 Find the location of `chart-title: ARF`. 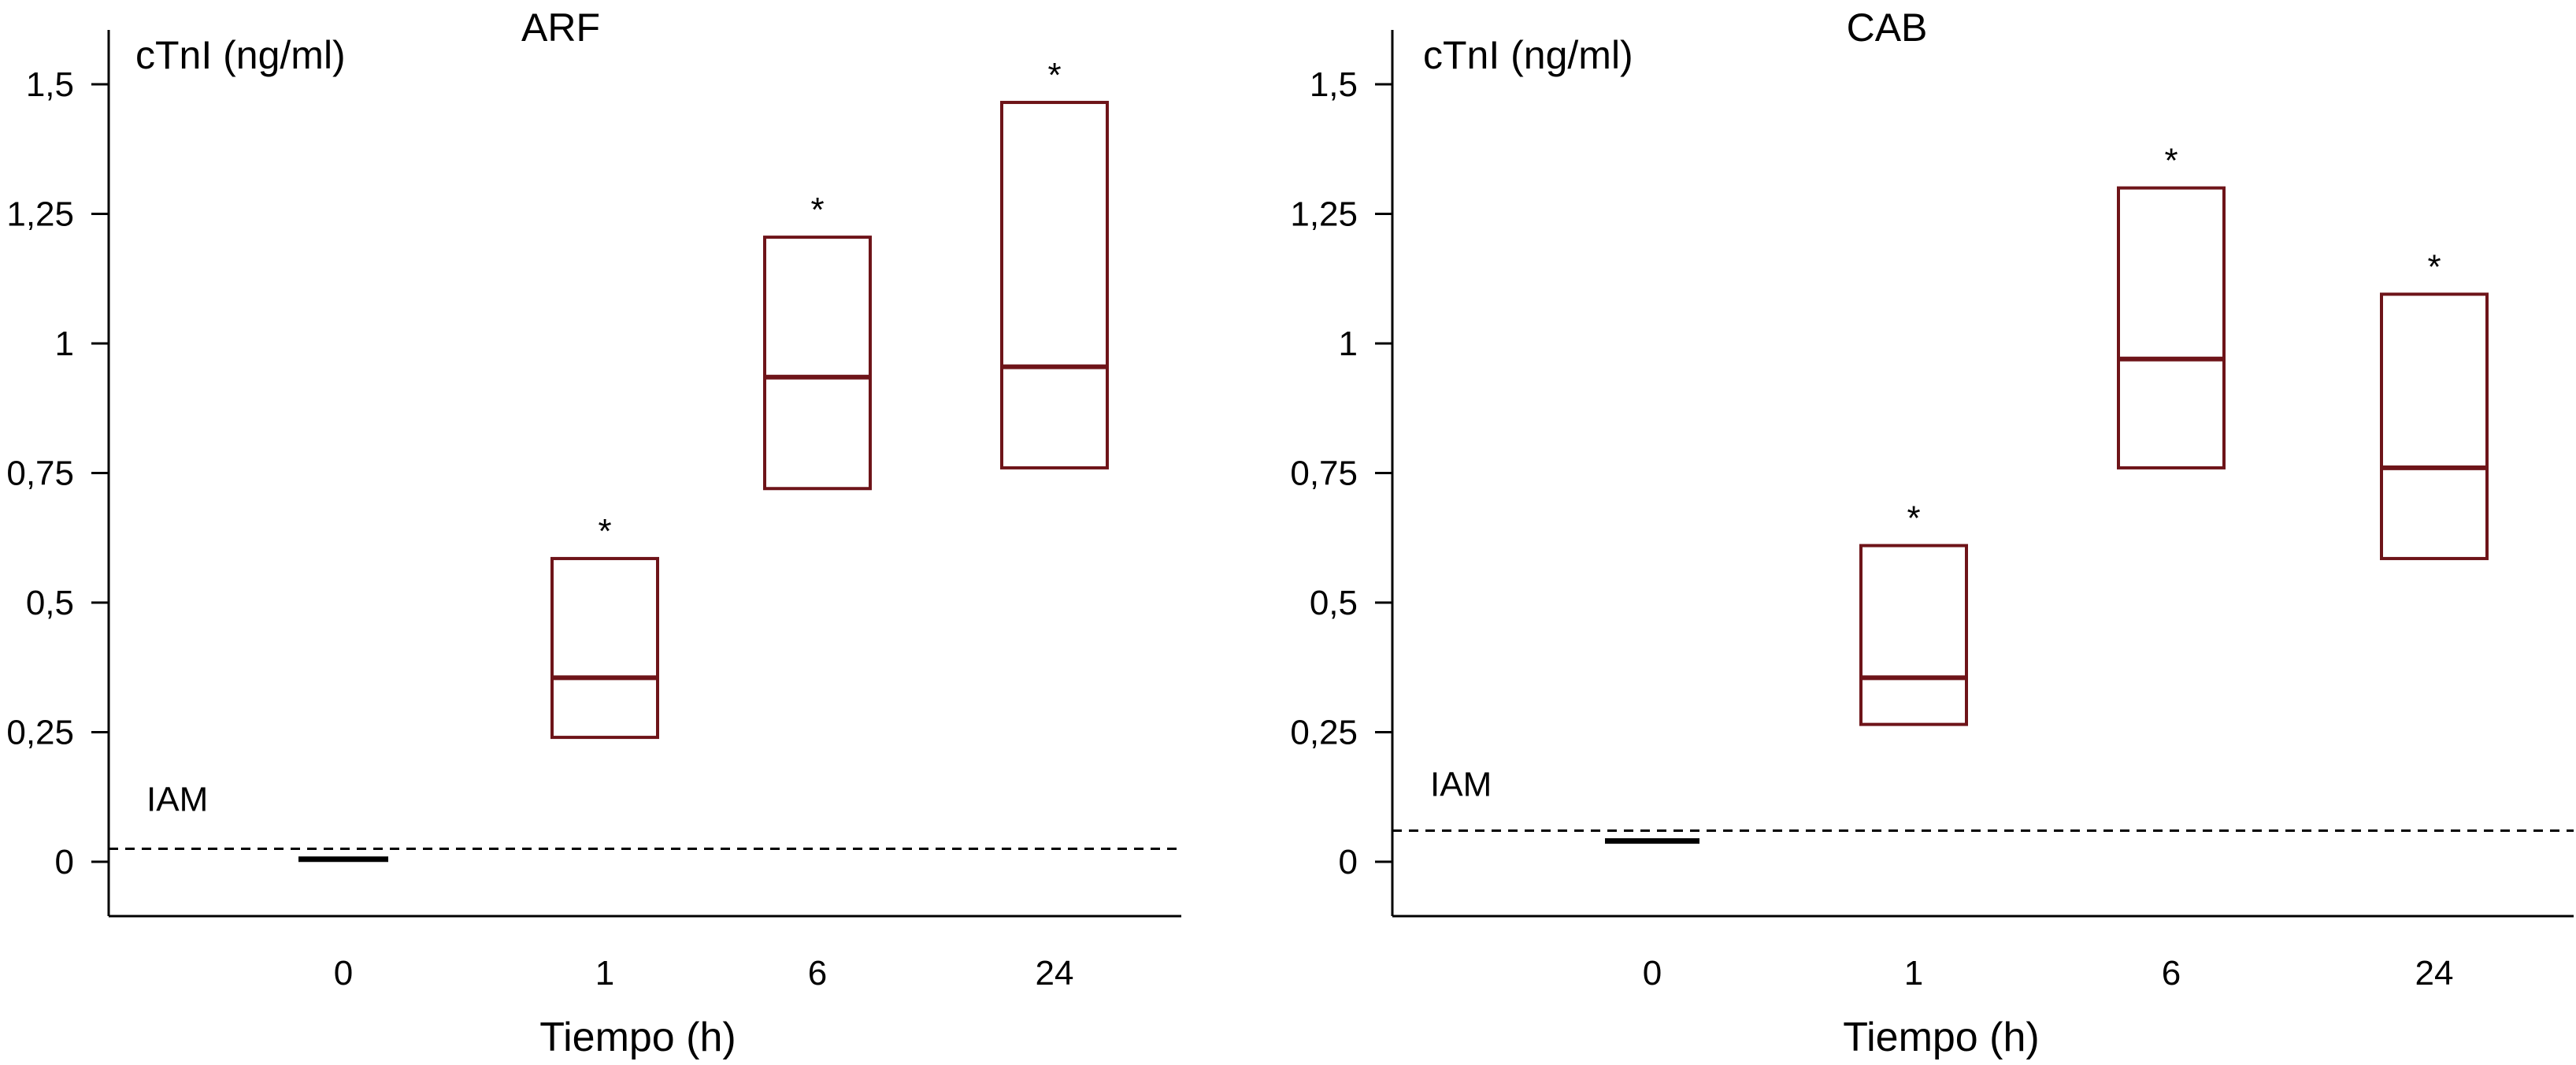

chart-title: ARF is located at coordinates (560, 28).